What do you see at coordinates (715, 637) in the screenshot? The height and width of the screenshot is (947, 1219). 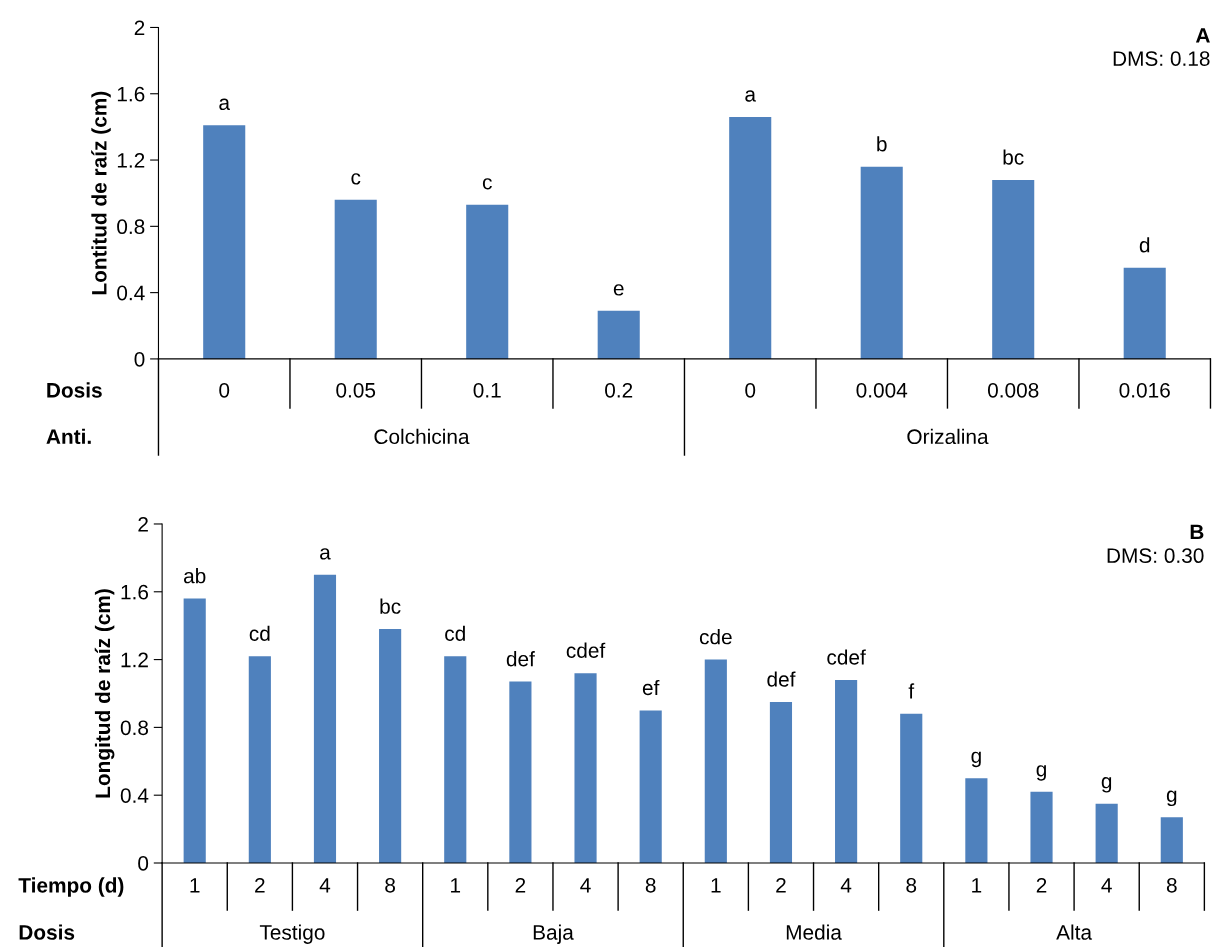 I see `data-label: cde` at bounding box center [715, 637].